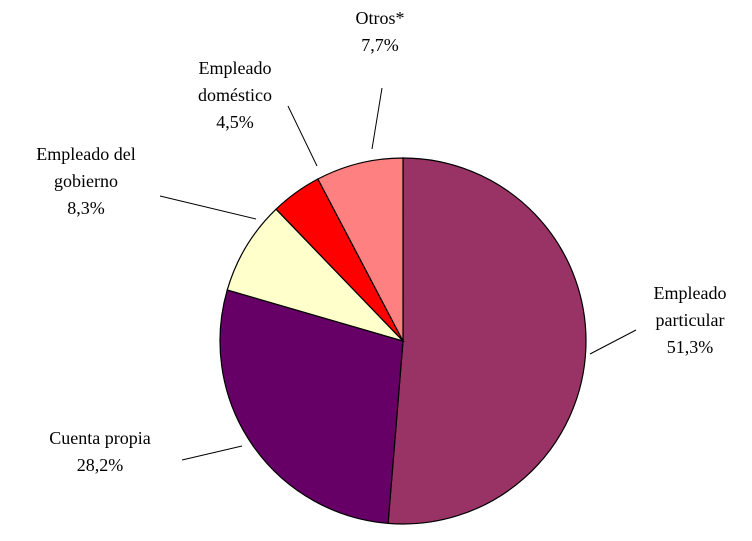 The image size is (752, 541). I want to click on slice-label: Otros* 7,7%, so click(380, 32).